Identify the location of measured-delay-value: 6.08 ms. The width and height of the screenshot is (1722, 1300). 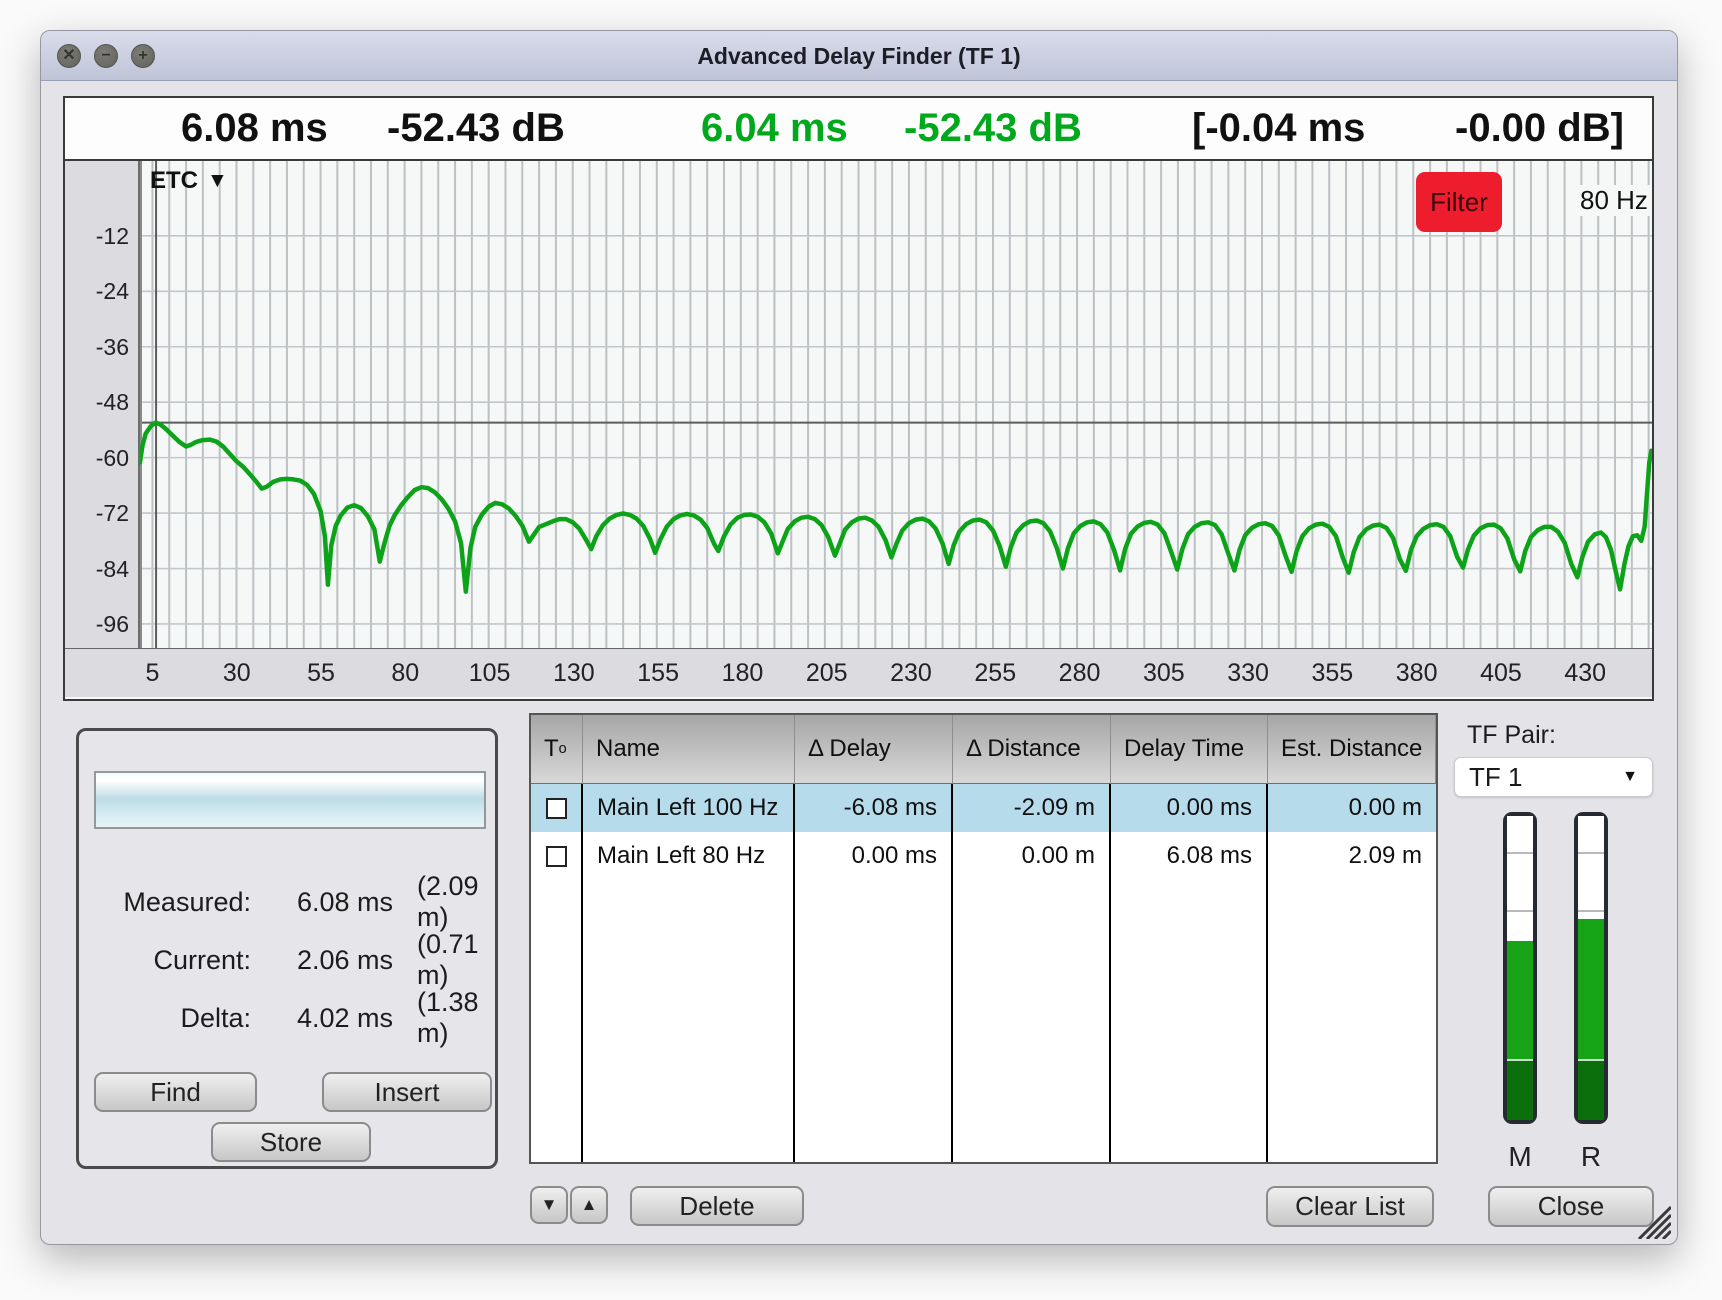
(254, 128).